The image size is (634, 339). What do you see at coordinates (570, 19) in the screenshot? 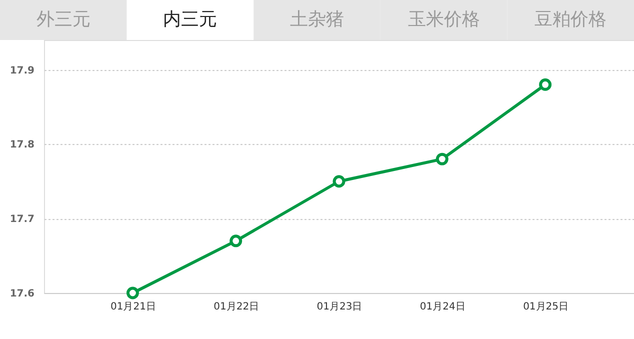
I see `text: 豆粕价格` at bounding box center [570, 19].